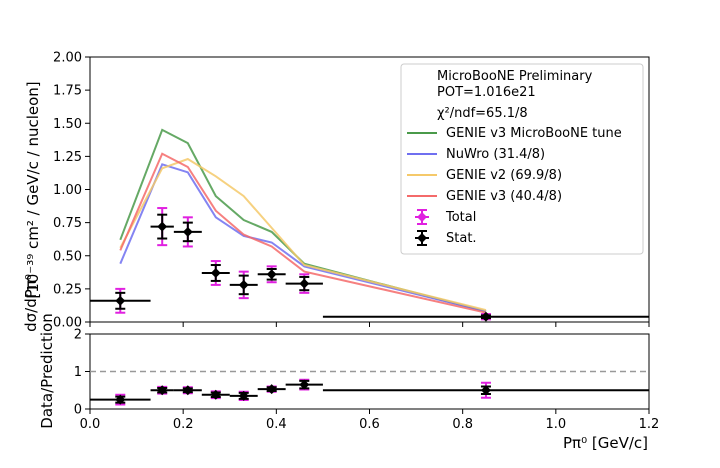  What do you see at coordinates (90, 424) in the screenshot?
I see `ratio-x-tick-label: 0.0` at bounding box center [90, 424].